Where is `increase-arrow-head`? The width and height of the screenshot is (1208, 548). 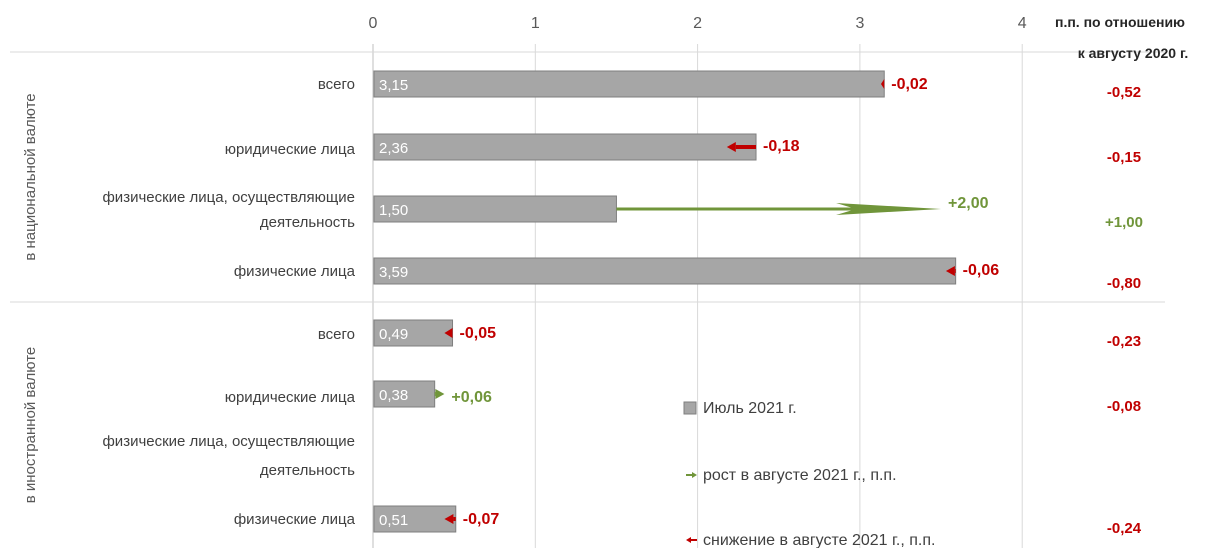
increase-arrow-head is located at coordinates (440, 394).